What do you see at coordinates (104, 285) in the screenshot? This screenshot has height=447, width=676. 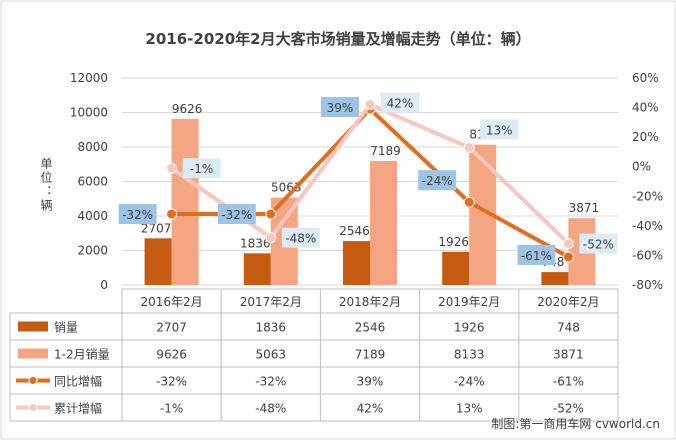 I see `y-tick-label: 0` at bounding box center [104, 285].